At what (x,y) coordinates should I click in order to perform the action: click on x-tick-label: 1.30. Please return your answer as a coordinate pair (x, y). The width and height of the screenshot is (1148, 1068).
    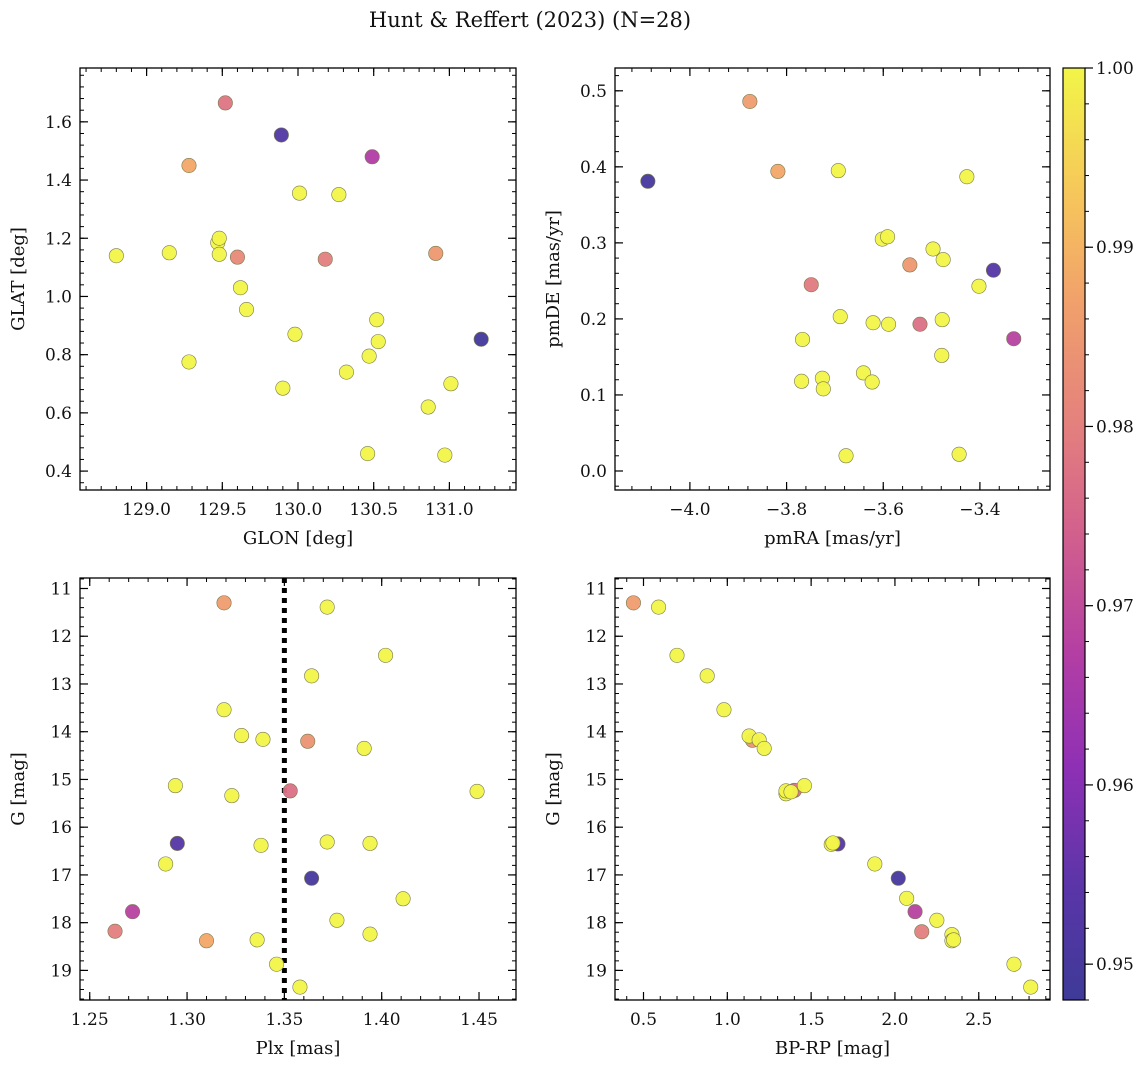
    Looking at the image, I should click on (187, 1020).